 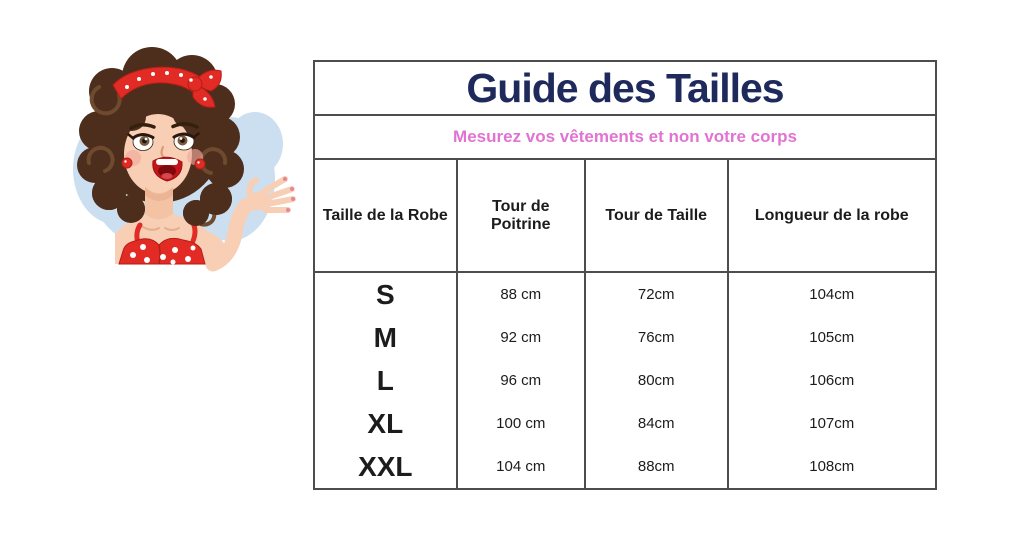 I want to click on pinup-girl-svg, so click(x=184, y=159).